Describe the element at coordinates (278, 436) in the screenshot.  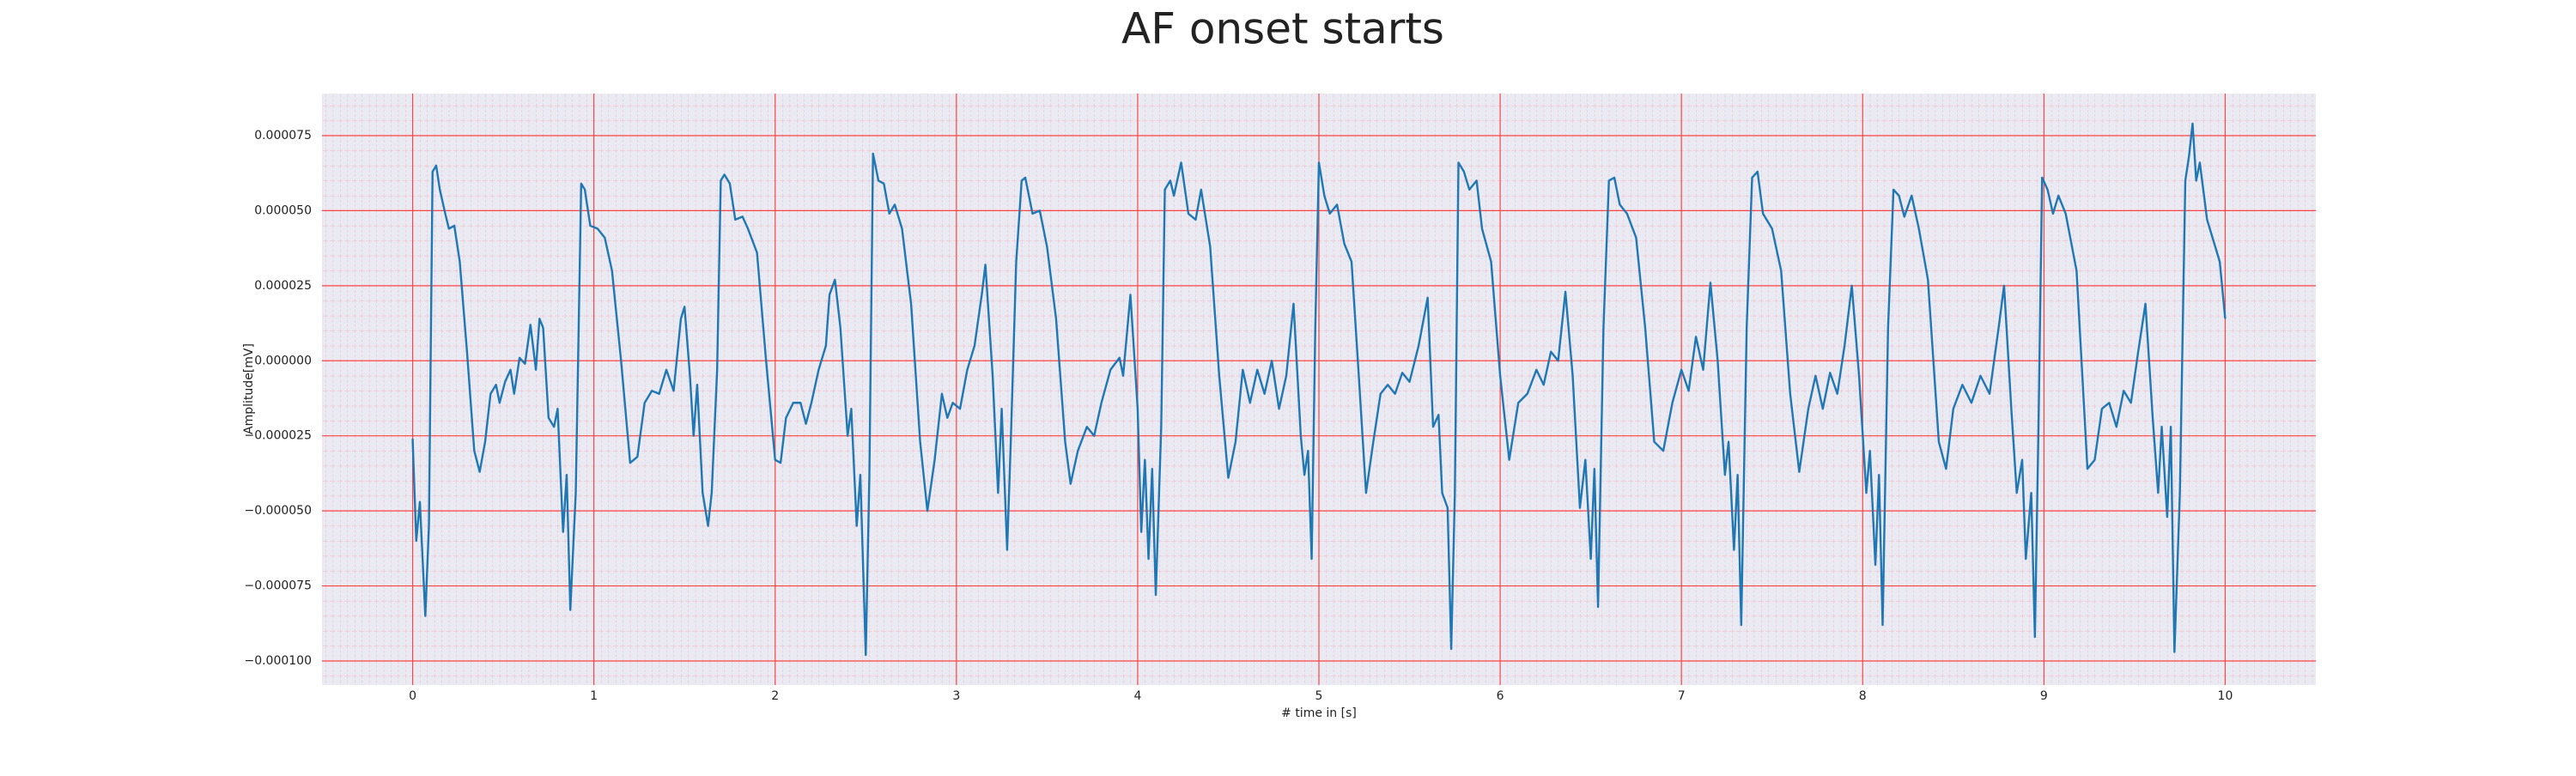
I see `y-tick-label: −0.000025` at that location.